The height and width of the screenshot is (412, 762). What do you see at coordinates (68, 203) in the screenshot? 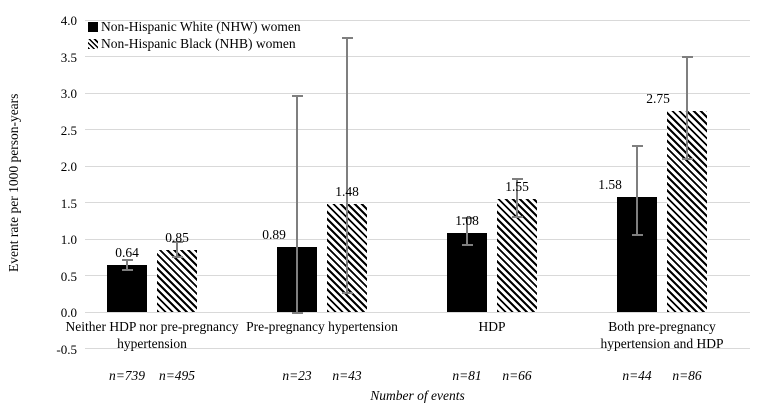
I see `y-tick-label: 1.5` at bounding box center [68, 203].